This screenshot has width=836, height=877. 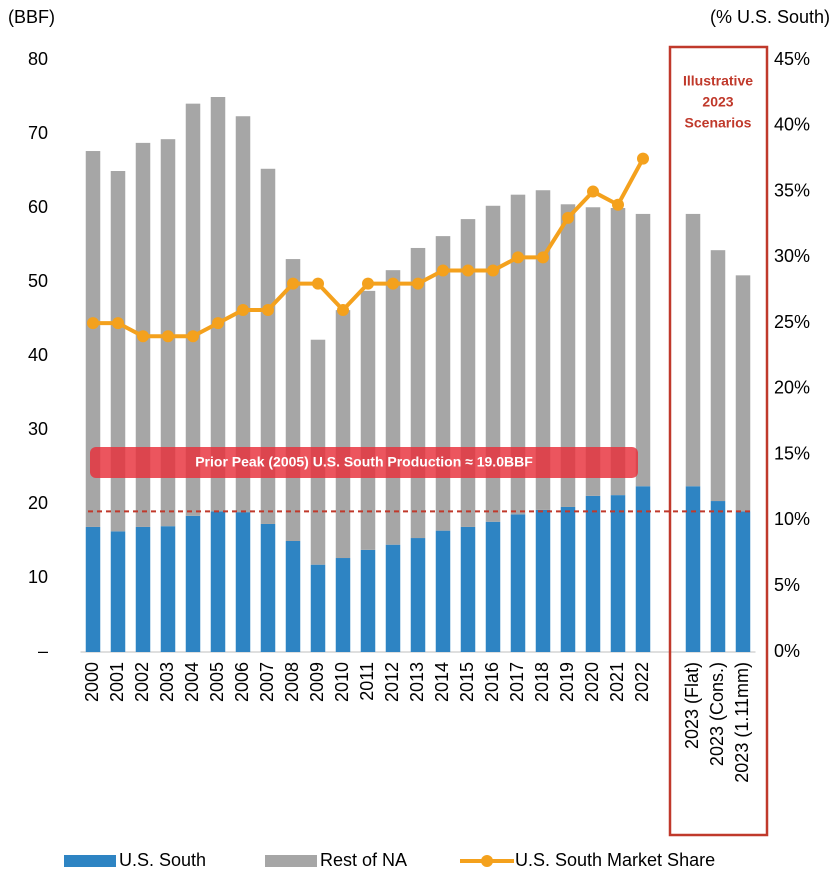 I want to click on x-tick-label: 2017, so click(x=517, y=682).